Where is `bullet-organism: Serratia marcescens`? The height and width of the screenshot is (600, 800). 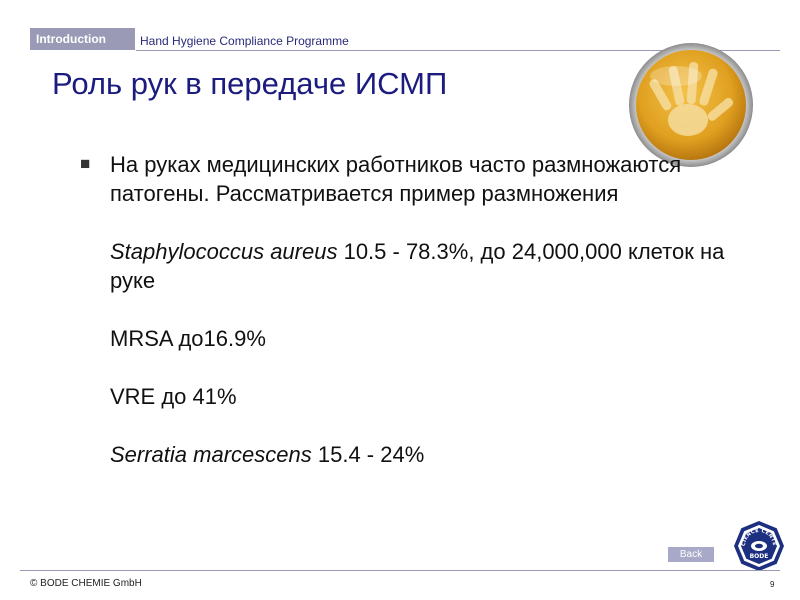
bullet-organism: Serratia marcescens is located at coordinates (211, 454).